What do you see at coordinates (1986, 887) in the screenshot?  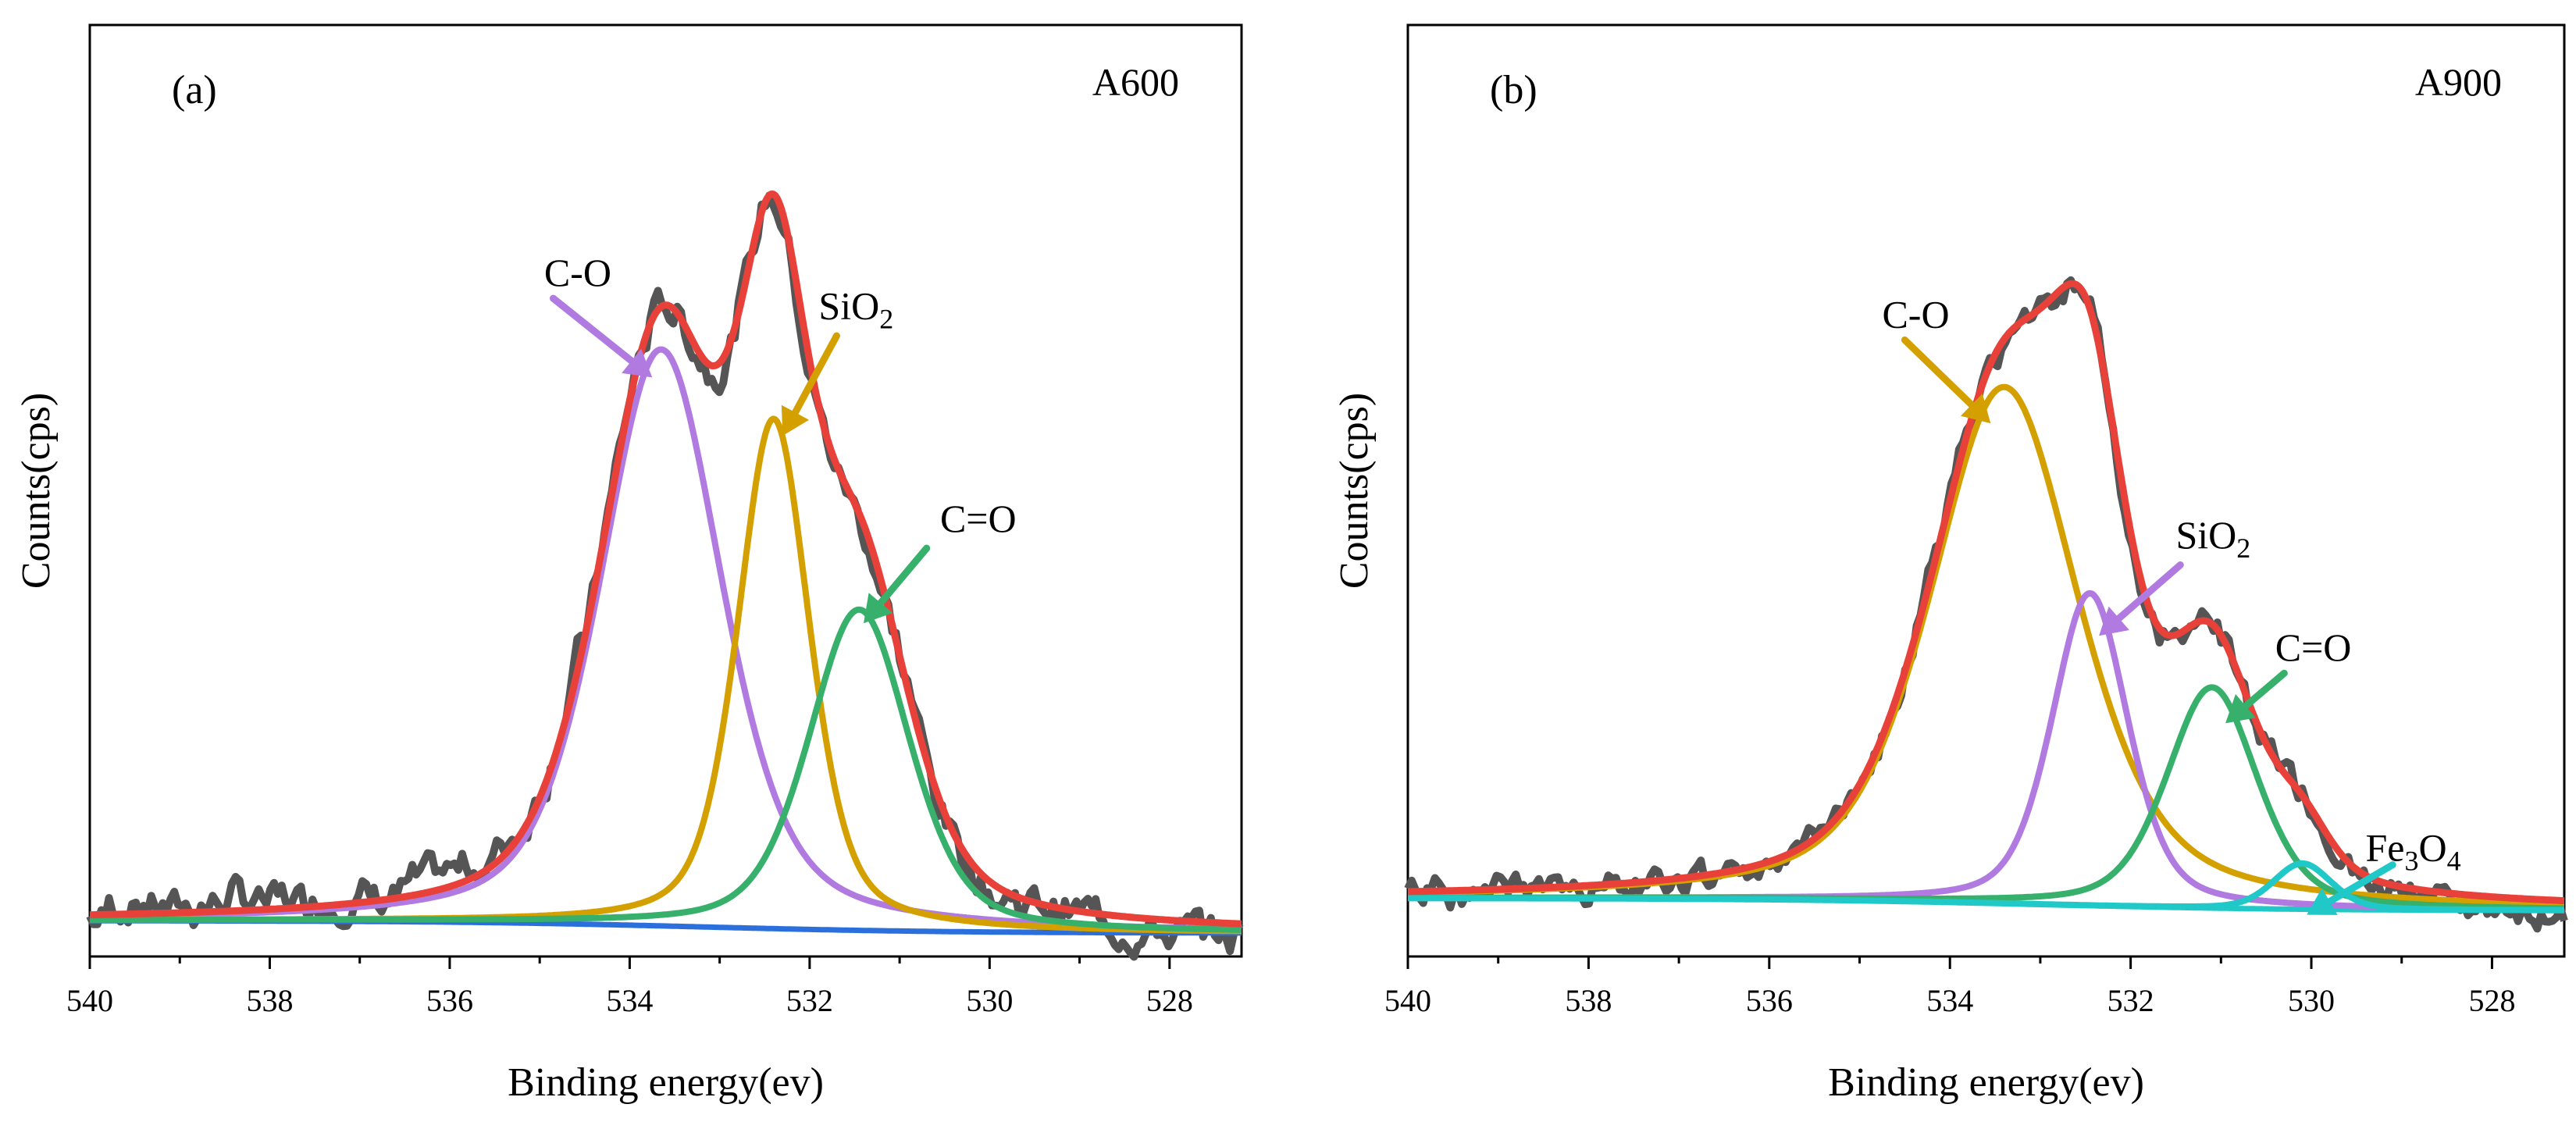 I see `component-fe3o4` at bounding box center [1986, 887].